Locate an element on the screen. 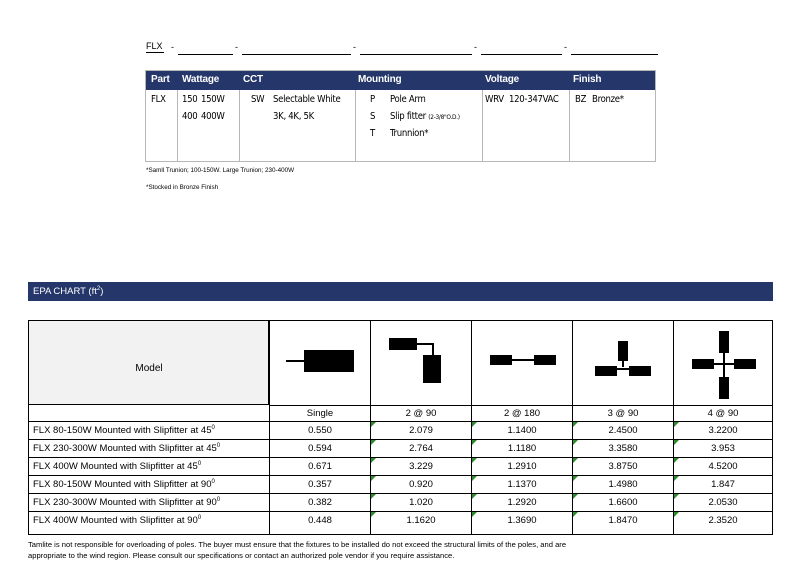  model-header: Model is located at coordinates (149, 368).